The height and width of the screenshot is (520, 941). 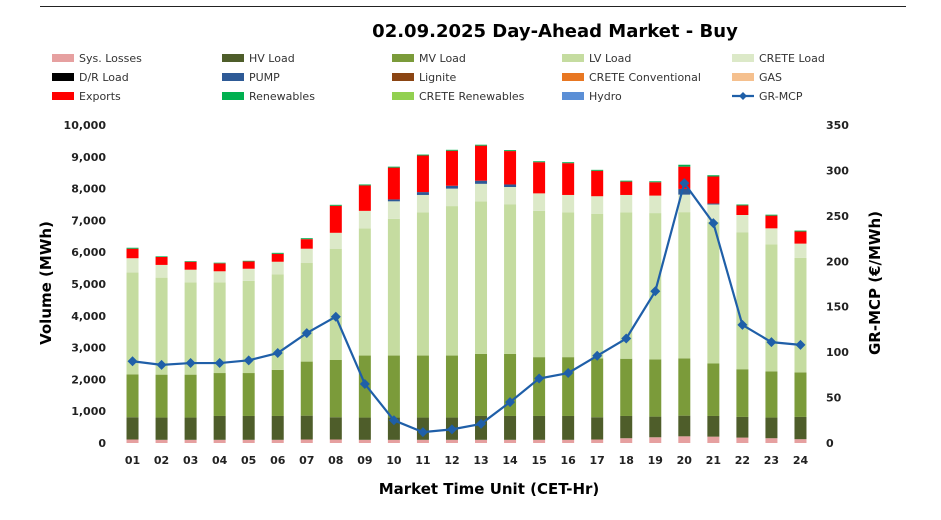 I want to click on y2-tick-label: 250, so click(x=837, y=216).